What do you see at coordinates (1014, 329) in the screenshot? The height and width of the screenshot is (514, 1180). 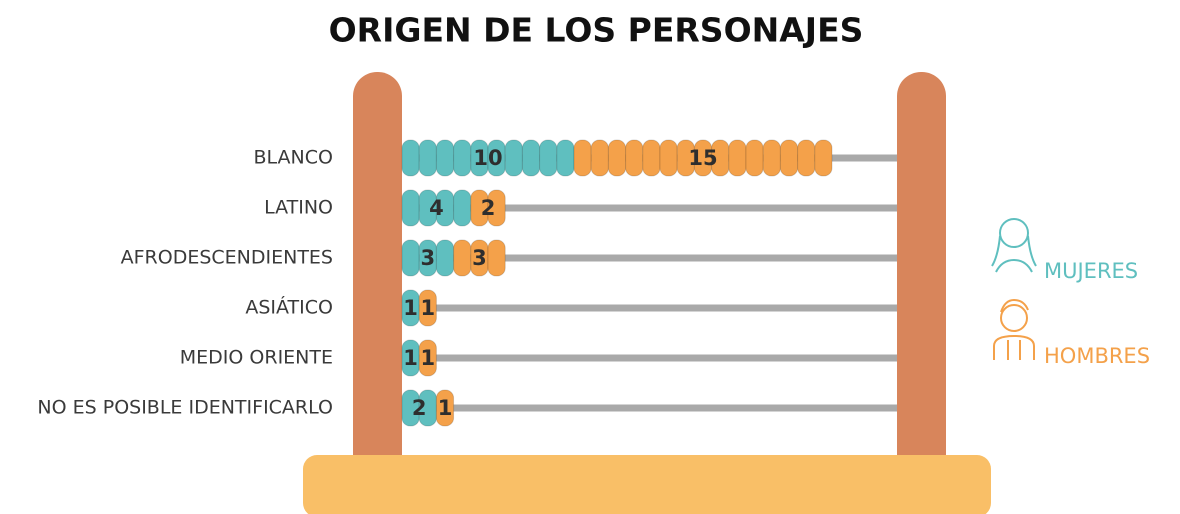 I see `men-icon` at bounding box center [1014, 329].